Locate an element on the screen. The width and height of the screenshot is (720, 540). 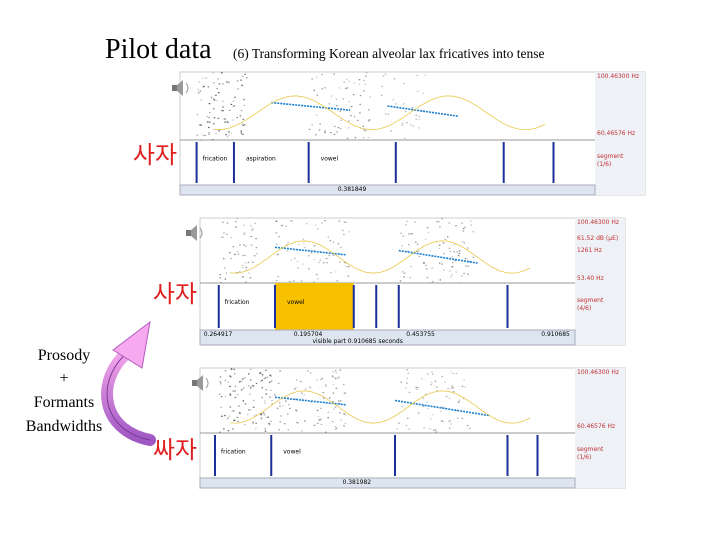
time-label: 0.453755 is located at coordinates (420, 334).